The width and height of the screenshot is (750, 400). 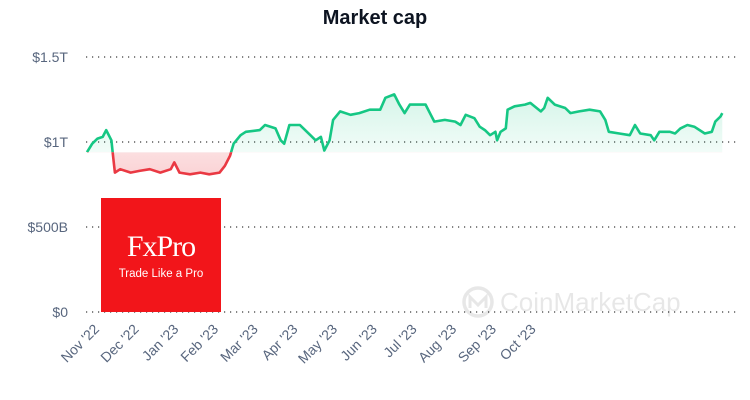 What do you see at coordinates (375, 18) in the screenshot?
I see `chart-title: Market cap` at bounding box center [375, 18].